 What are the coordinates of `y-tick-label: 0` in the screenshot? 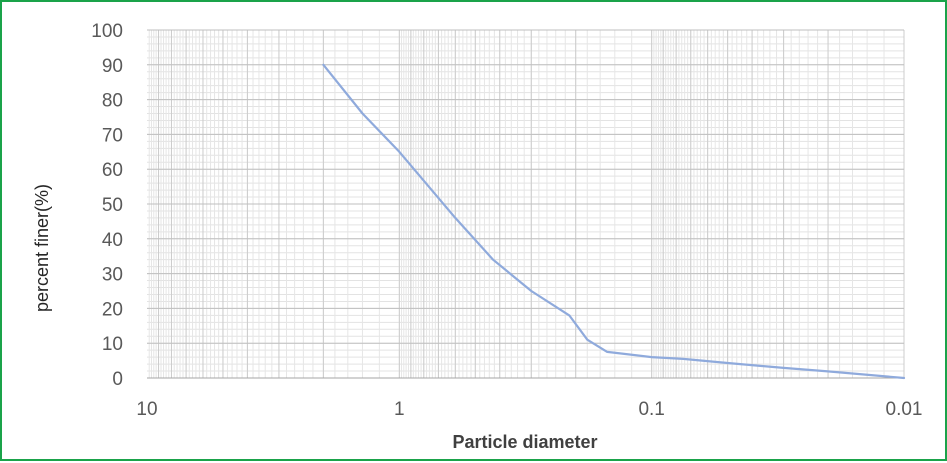 It's located at (117, 379).